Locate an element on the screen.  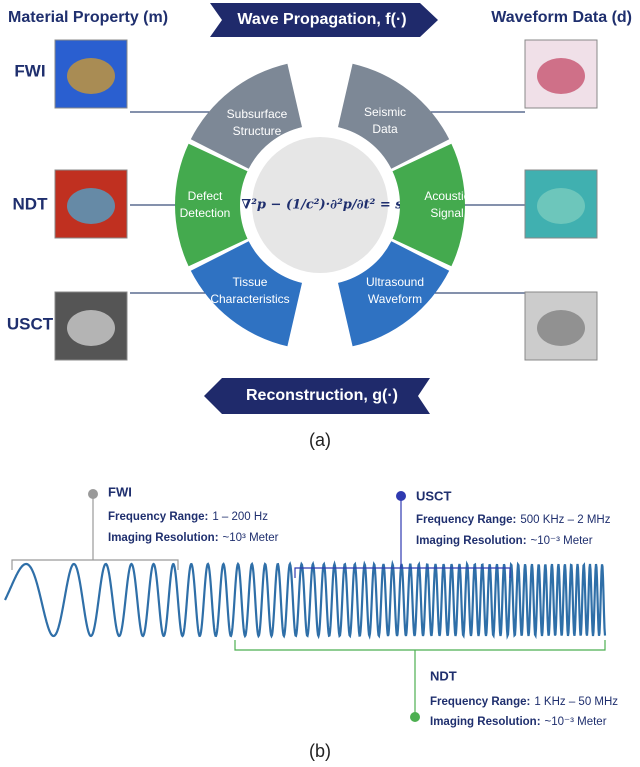
equation-disc is located at coordinates (320, 205).